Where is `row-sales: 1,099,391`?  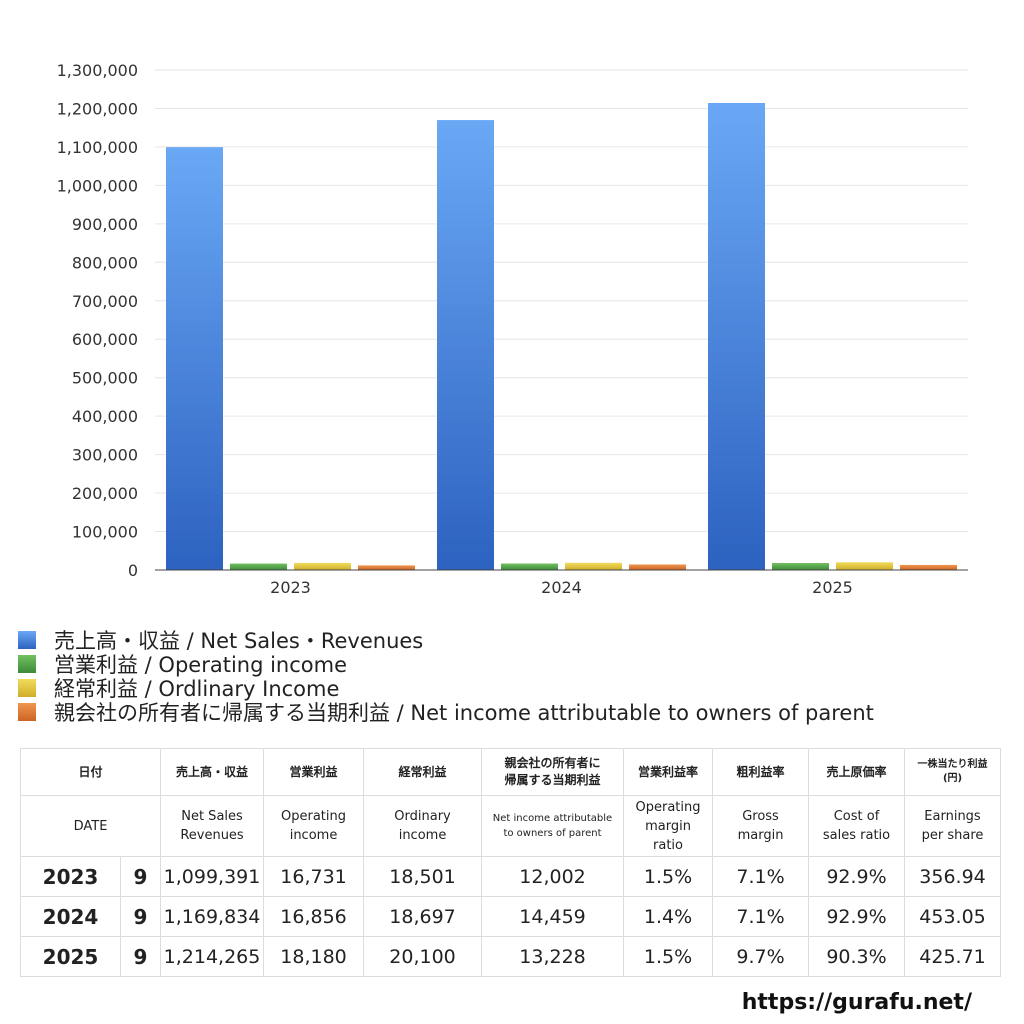
row-sales: 1,099,391 is located at coordinates (212, 876).